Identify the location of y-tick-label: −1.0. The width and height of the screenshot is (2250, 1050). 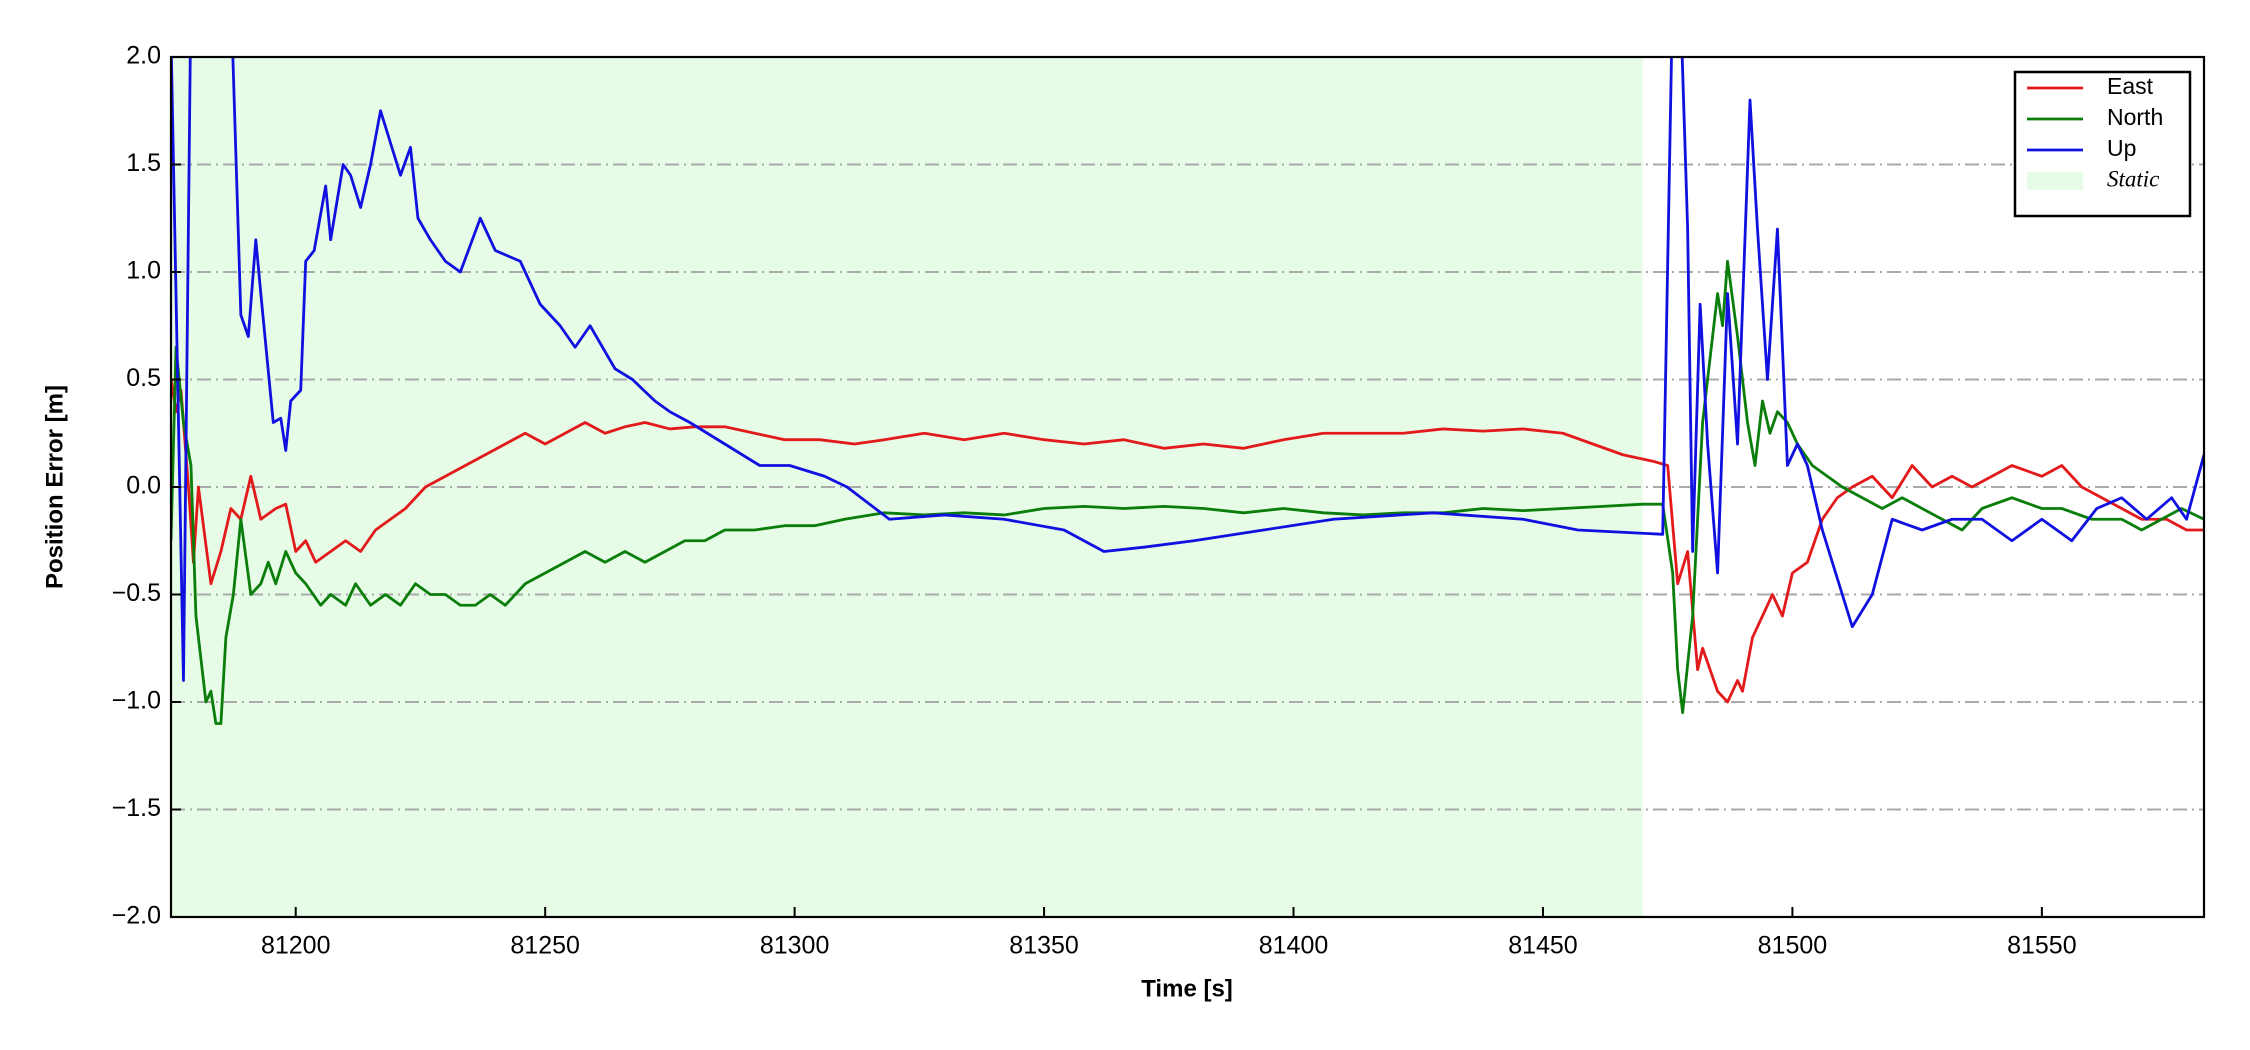
(136, 701).